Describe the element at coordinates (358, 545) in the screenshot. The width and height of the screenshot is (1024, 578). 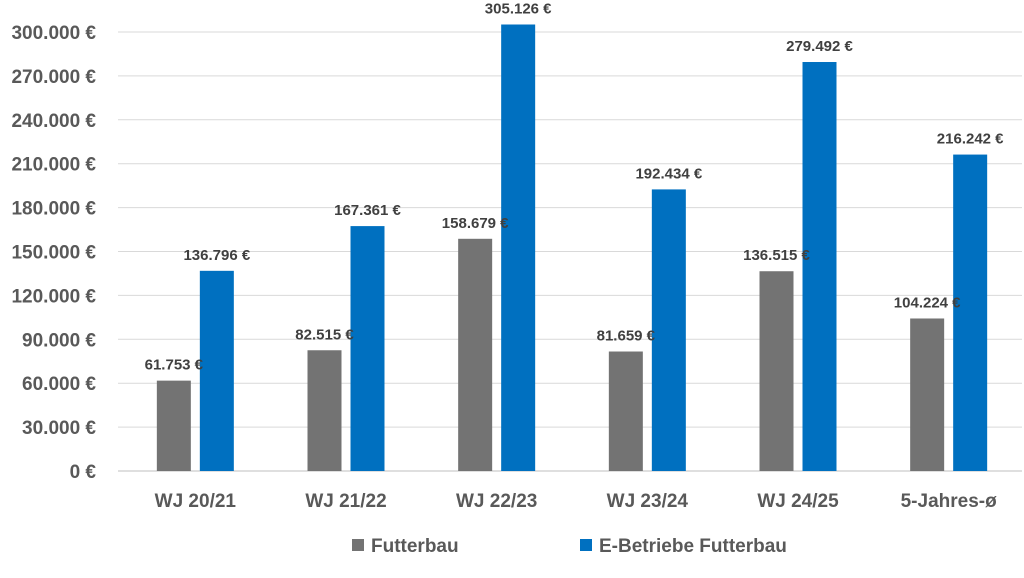
I see `legend-swatch-futterbau` at that location.